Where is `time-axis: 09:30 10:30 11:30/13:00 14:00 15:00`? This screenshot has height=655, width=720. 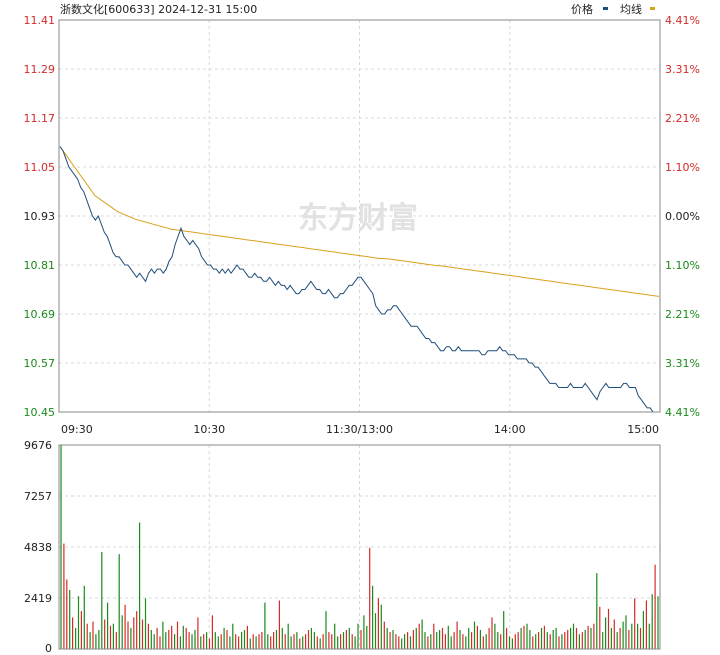
time-axis: 09:30 10:30 11:30/13:00 14:00 15:00 is located at coordinates (360, 429).